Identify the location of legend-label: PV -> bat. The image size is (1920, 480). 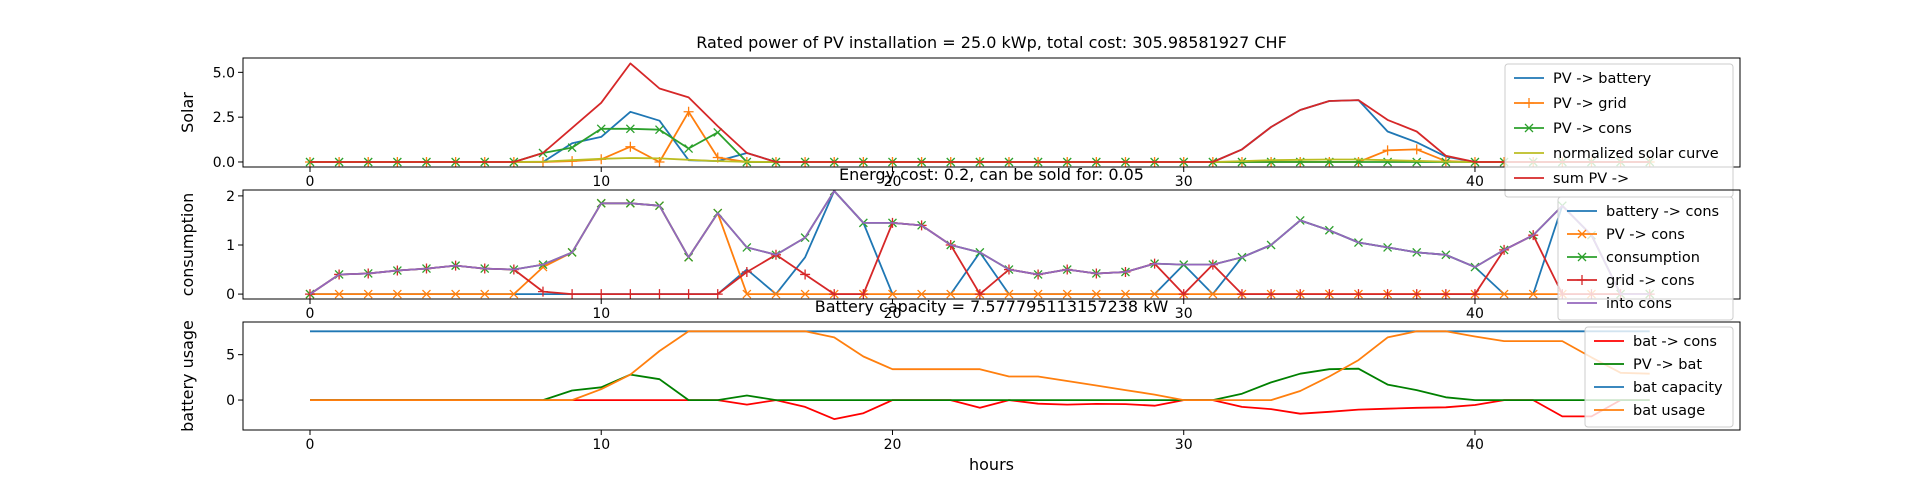
(1667, 365).